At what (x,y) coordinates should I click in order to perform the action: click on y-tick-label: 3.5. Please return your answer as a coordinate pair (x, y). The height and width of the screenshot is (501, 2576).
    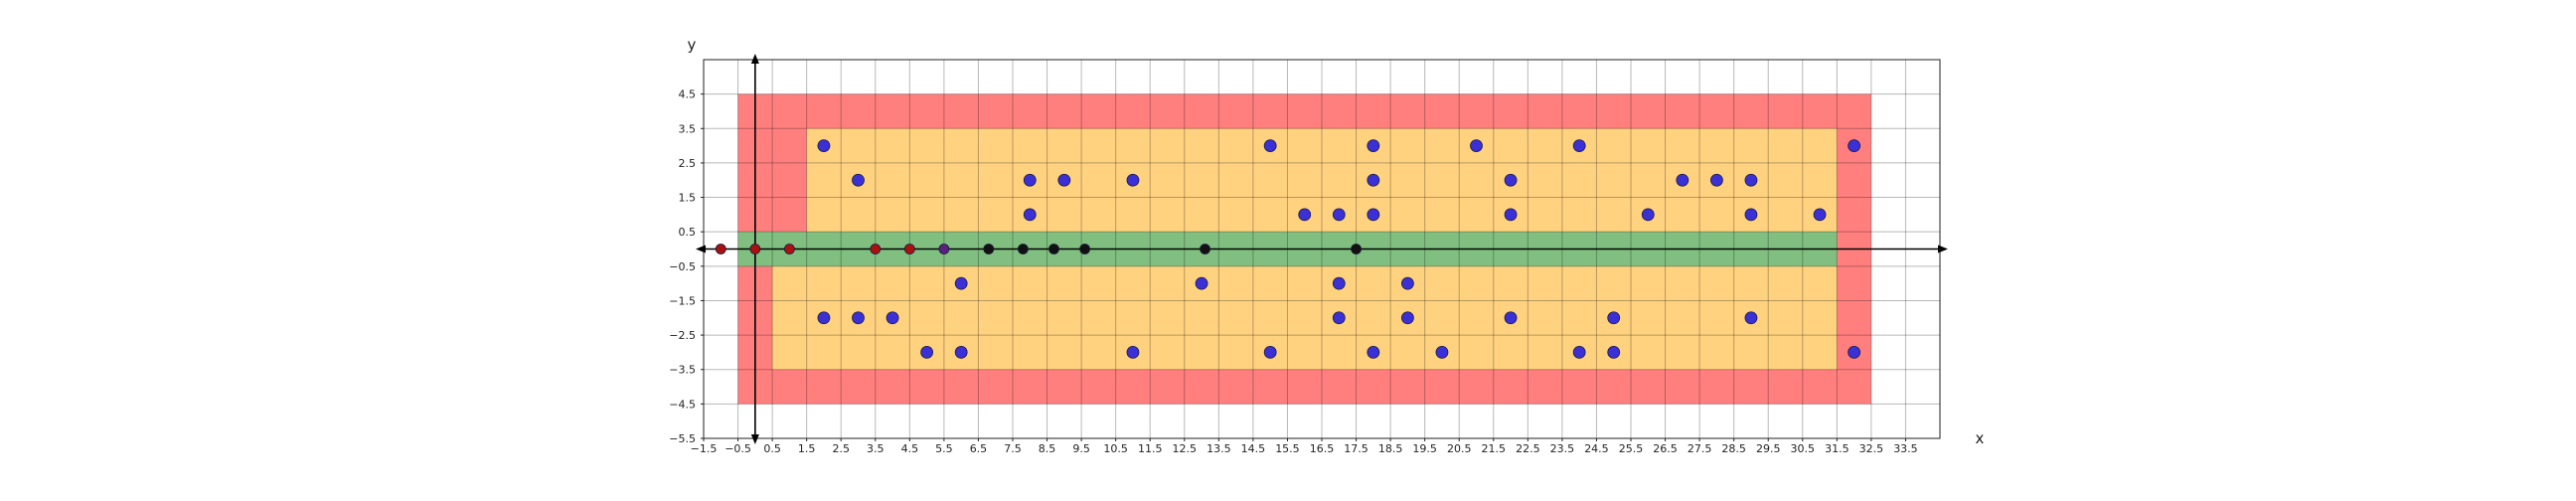
    Looking at the image, I should click on (688, 128).